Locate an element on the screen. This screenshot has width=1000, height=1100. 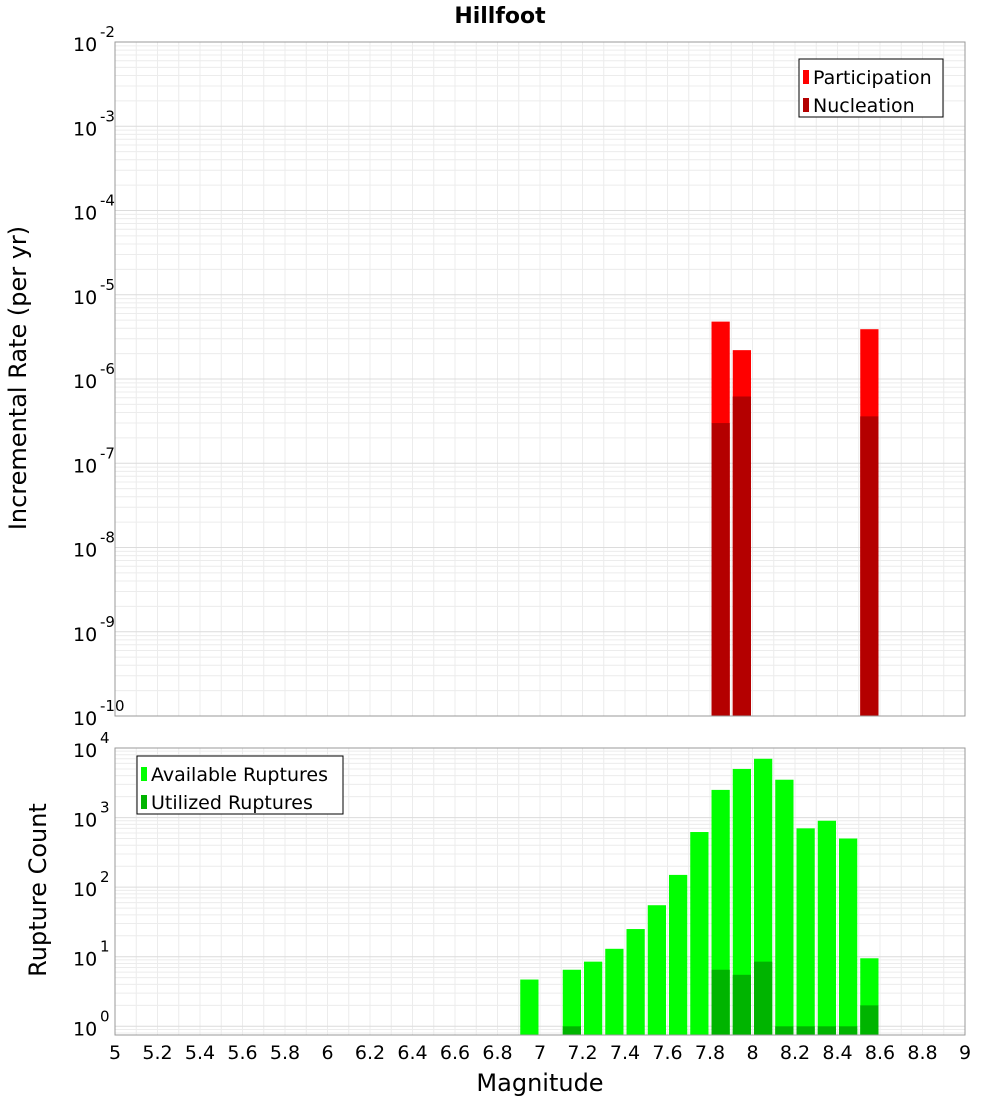
x-tick-label: 5 is located at coordinates (115, 1053).